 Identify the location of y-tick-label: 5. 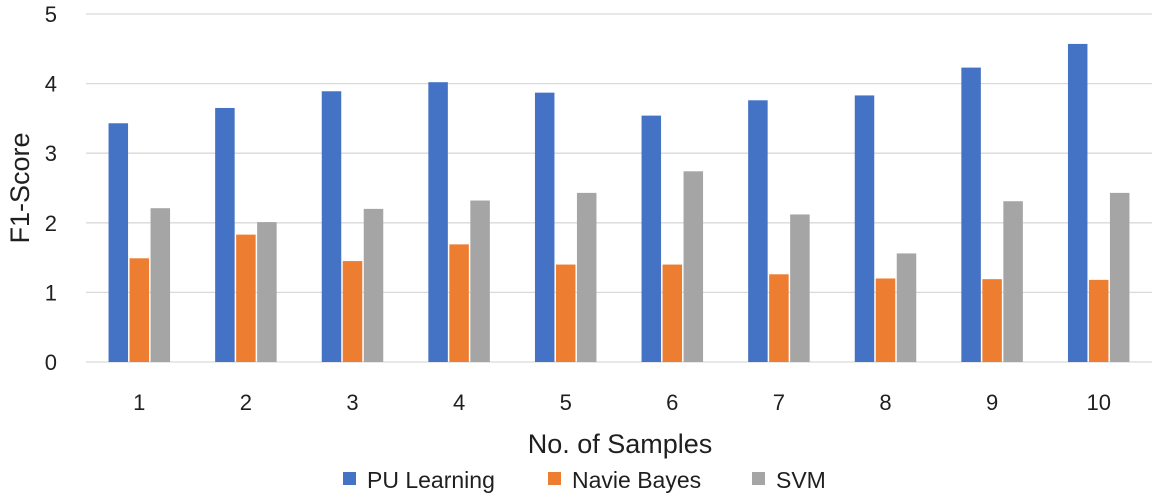
(51, 14).